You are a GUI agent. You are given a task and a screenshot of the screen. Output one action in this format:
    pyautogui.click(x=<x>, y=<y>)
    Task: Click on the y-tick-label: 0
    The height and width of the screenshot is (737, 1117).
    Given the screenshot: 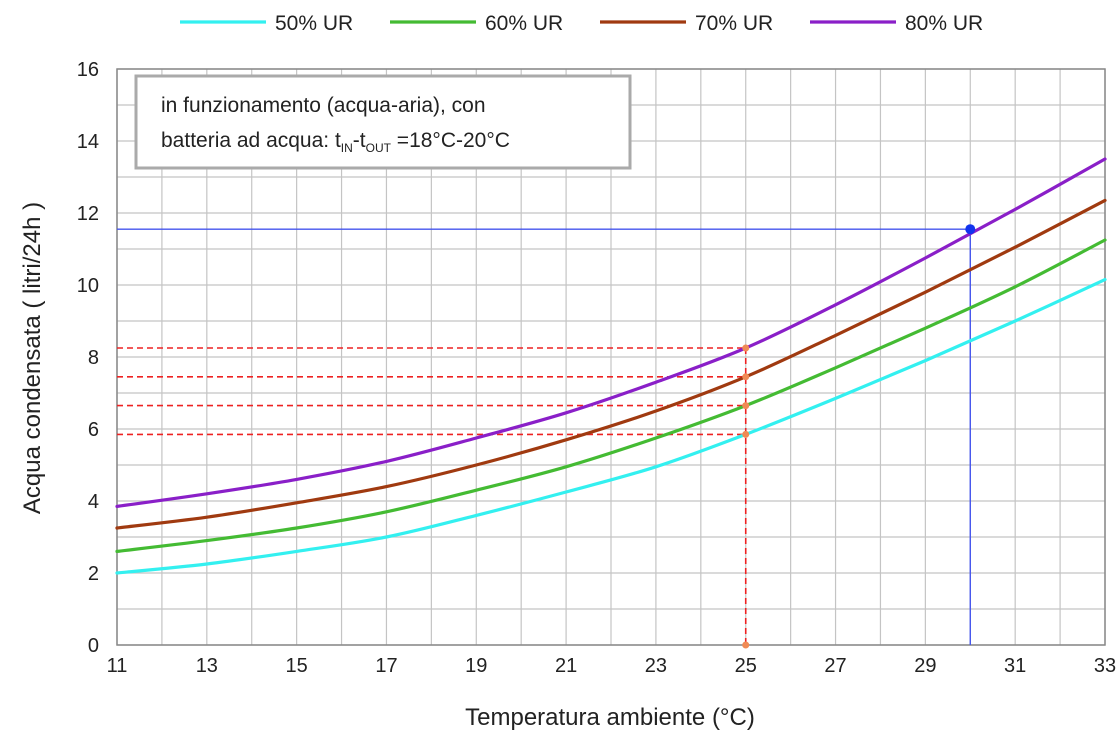 What is the action you would take?
    pyautogui.click(x=93, y=646)
    